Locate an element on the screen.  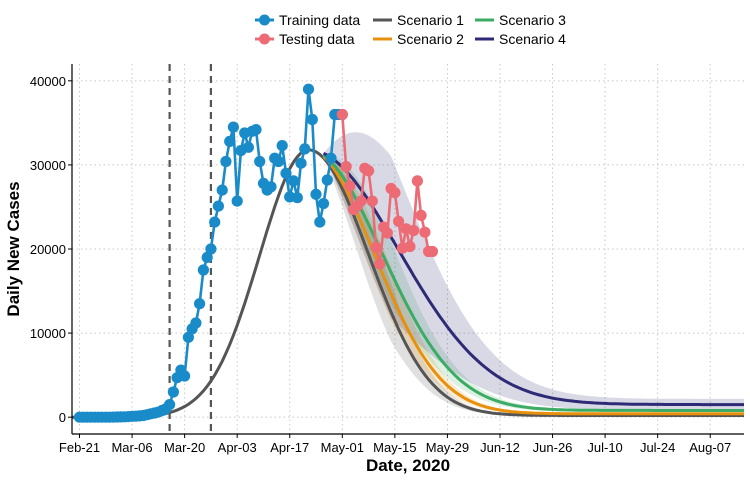
legend-item-training-data: Training data is located at coordinates (307, 20).